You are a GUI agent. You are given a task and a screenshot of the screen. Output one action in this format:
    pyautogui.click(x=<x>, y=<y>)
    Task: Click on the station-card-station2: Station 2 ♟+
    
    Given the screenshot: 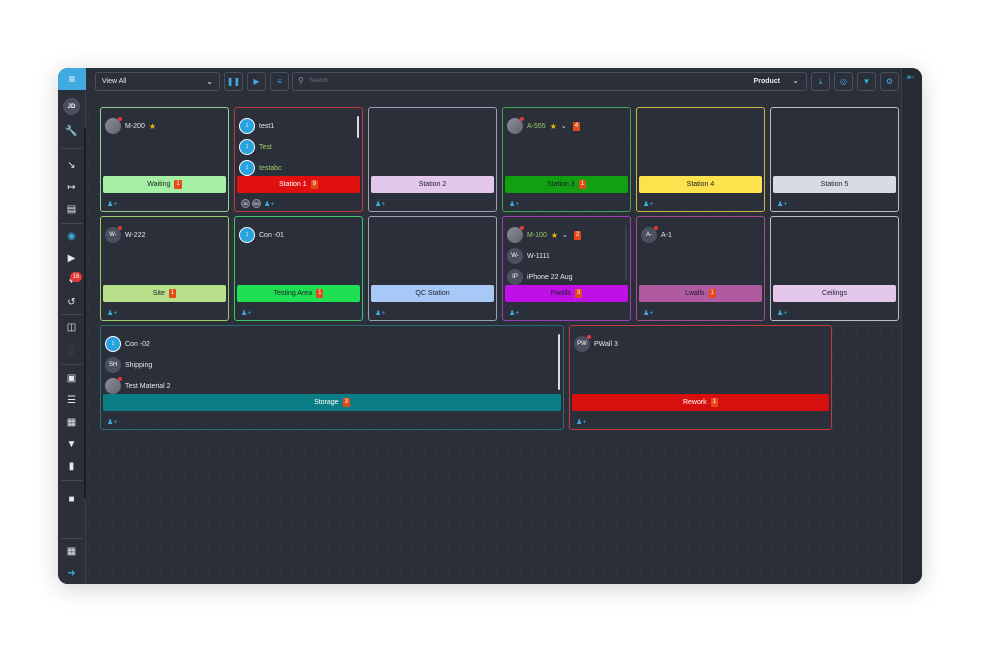 What is the action you would take?
    pyautogui.click(x=432, y=159)
    